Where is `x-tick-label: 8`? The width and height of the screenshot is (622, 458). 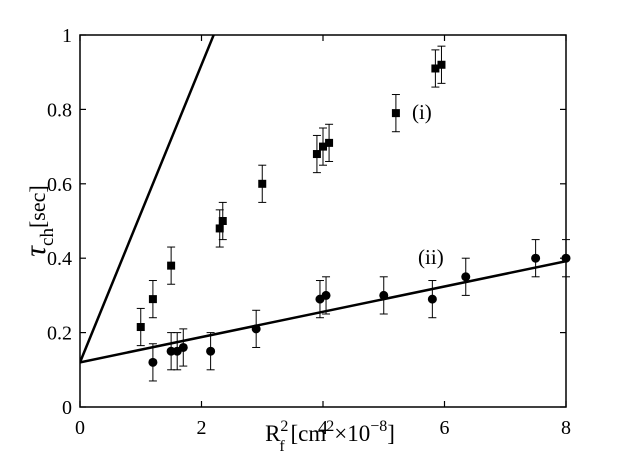 x-tick-label: 8 is located at coordinates (566, 428).